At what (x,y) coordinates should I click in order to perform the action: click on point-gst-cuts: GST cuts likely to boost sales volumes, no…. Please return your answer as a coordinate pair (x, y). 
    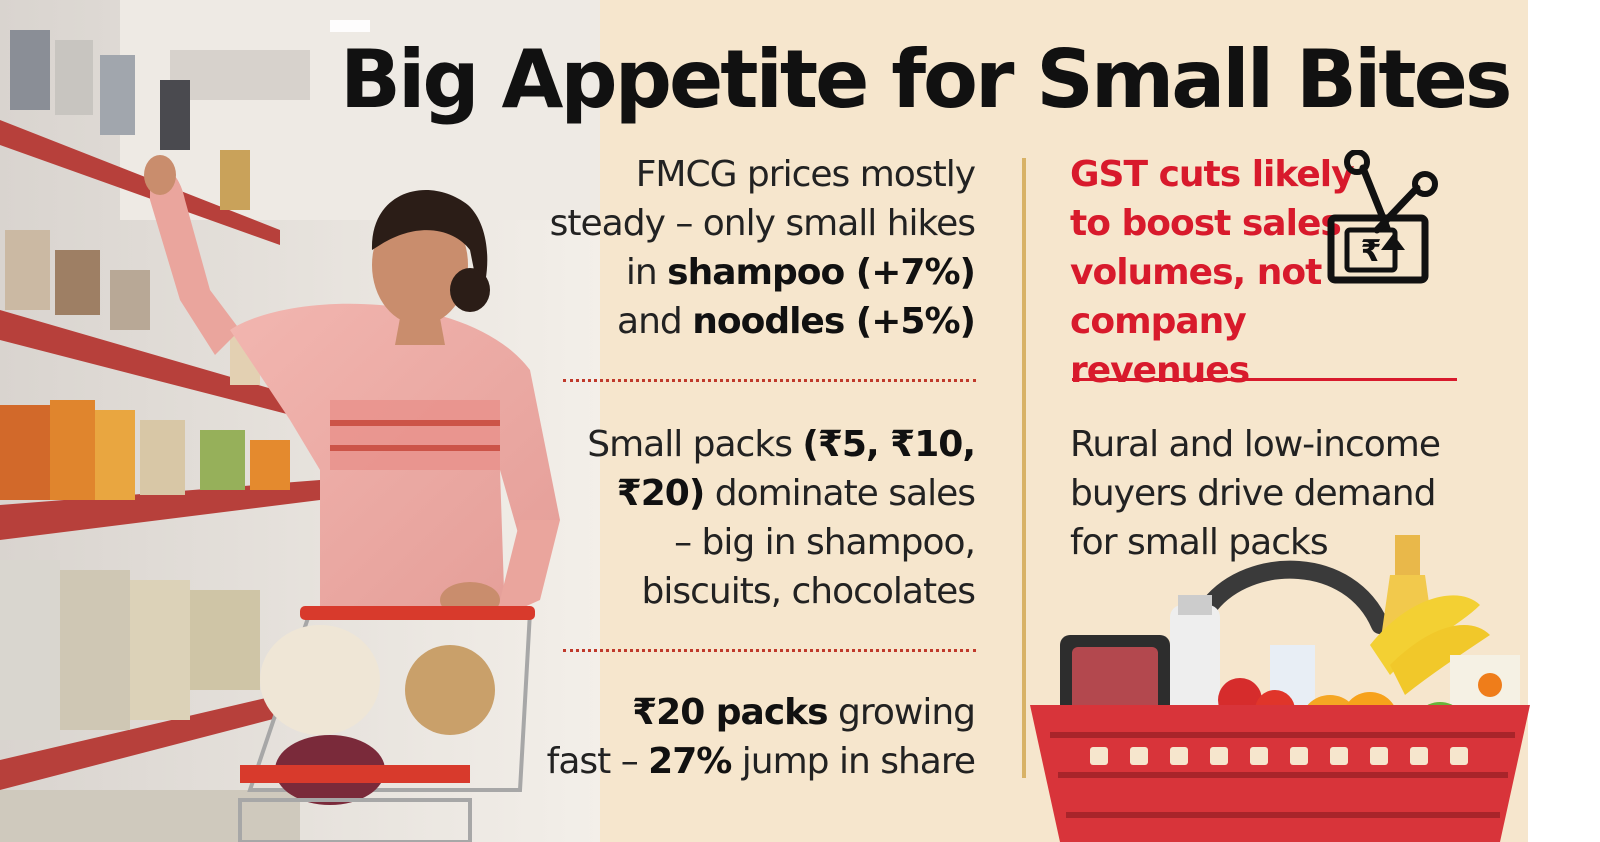
    Looking at the image, I should click on (1240, 272).